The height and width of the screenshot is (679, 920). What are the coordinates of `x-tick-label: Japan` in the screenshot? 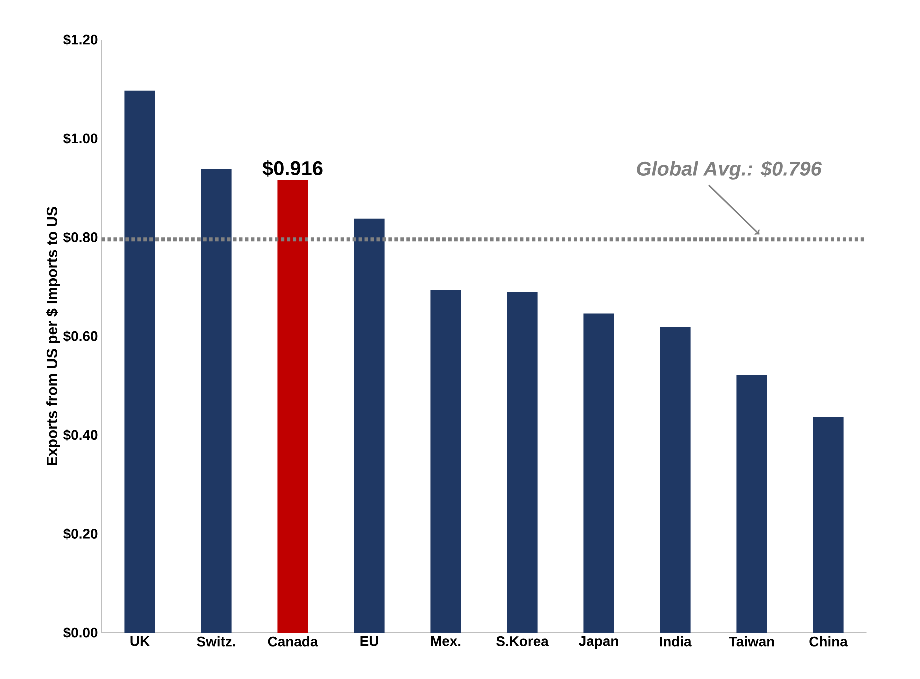 It's located at (598, 642).